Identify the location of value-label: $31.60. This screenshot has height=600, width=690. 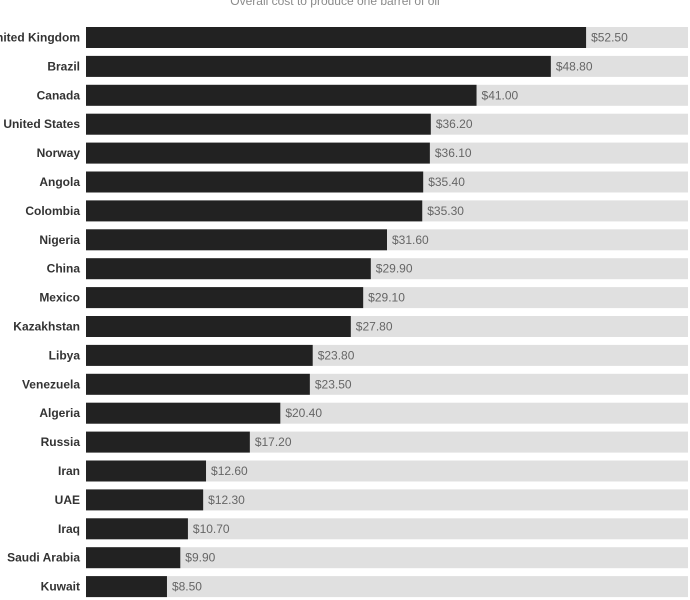
(410, 240).